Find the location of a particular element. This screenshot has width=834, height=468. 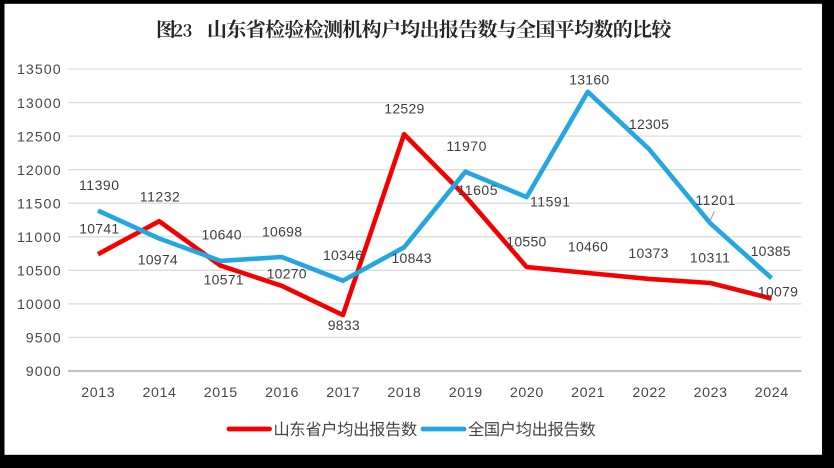

svg-text: 9833 is located at coordinates (344, 325).